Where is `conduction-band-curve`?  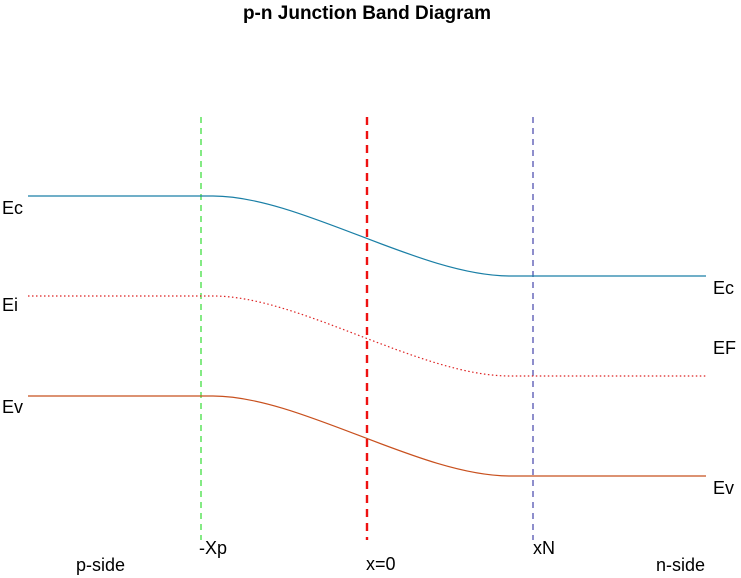
conduction-band-curve is located at coordinates (367, 236).